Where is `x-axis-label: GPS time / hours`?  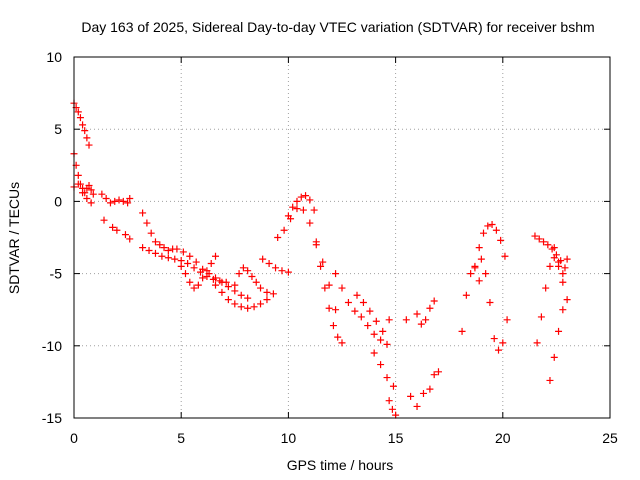 x-axis-label: GPS time / hours is located at coordinates (340, 465).